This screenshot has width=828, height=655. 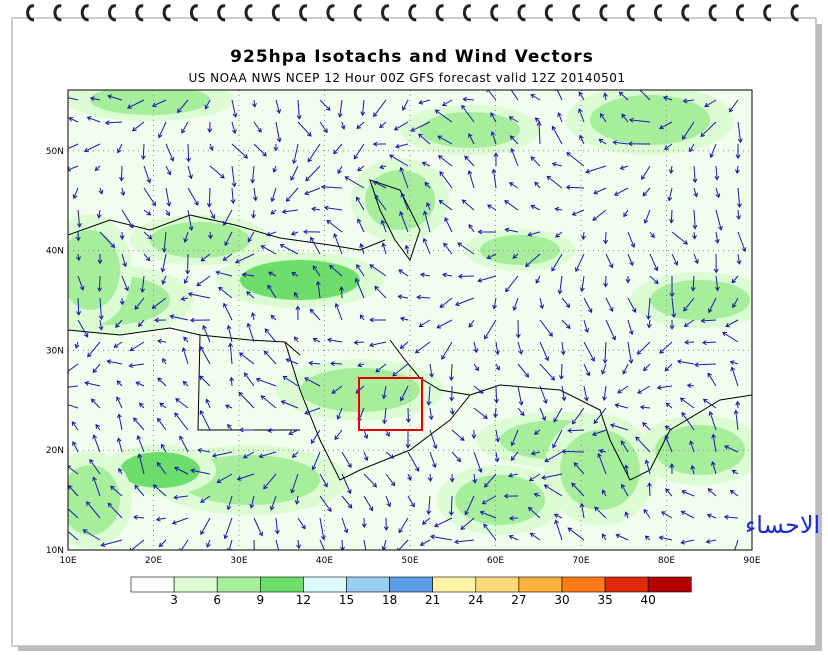 What do you see at coordinates (786, 525) in the screenshot?
I see `watermark: براري الاحساء` at bounding box center [786, 525].